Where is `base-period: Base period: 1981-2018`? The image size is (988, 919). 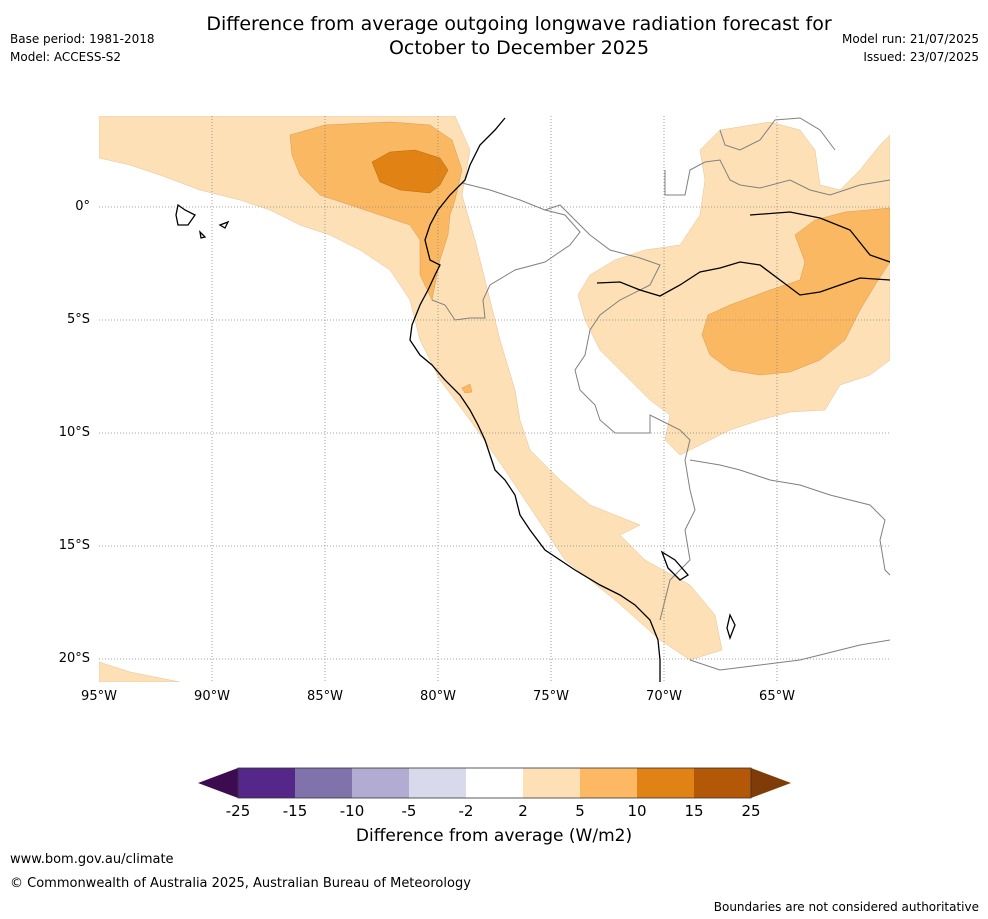
base-period: Base period: 1981-2018 is located at coordinates (82, 39).